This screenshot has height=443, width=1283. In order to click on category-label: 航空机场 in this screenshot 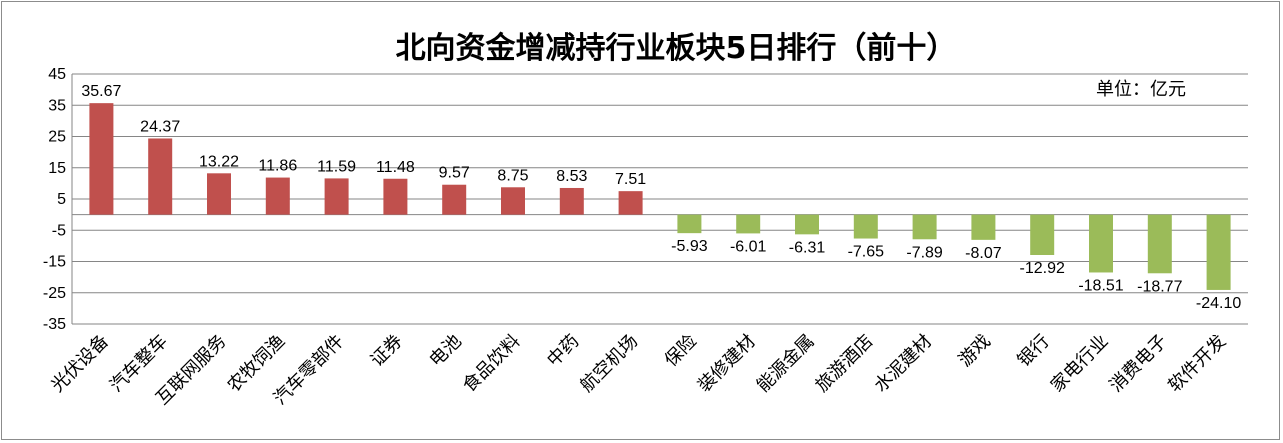, I will do `click(609, 364)`.